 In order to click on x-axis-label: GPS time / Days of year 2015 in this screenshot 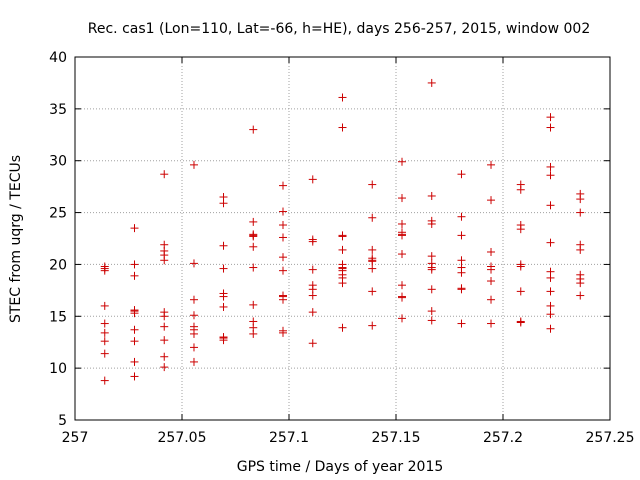, I will do `click(340, 467)`.